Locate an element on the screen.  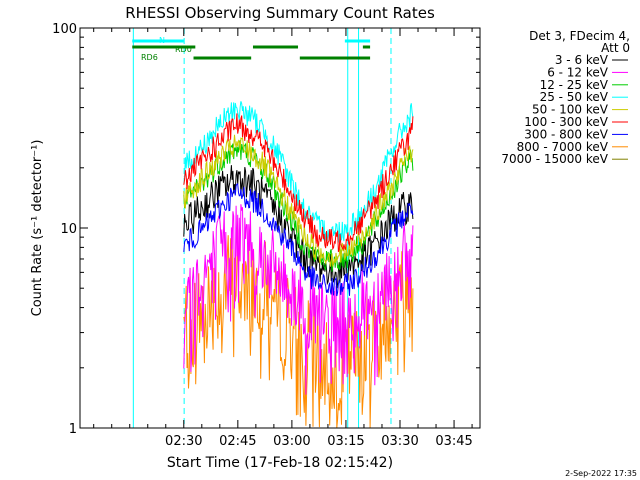
x-tick-label: 03:00 is located at coordinates (291, 441).